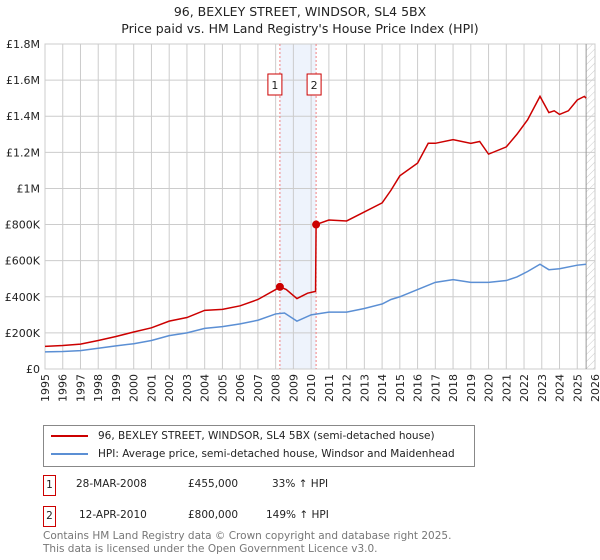 The width and height of the screenshot is (600, 560). What do you see at coordinates (297, 515) in the screenshot?
I see `sale-hpi: 149% ↑ HPI` at bounding box center [297, 515].